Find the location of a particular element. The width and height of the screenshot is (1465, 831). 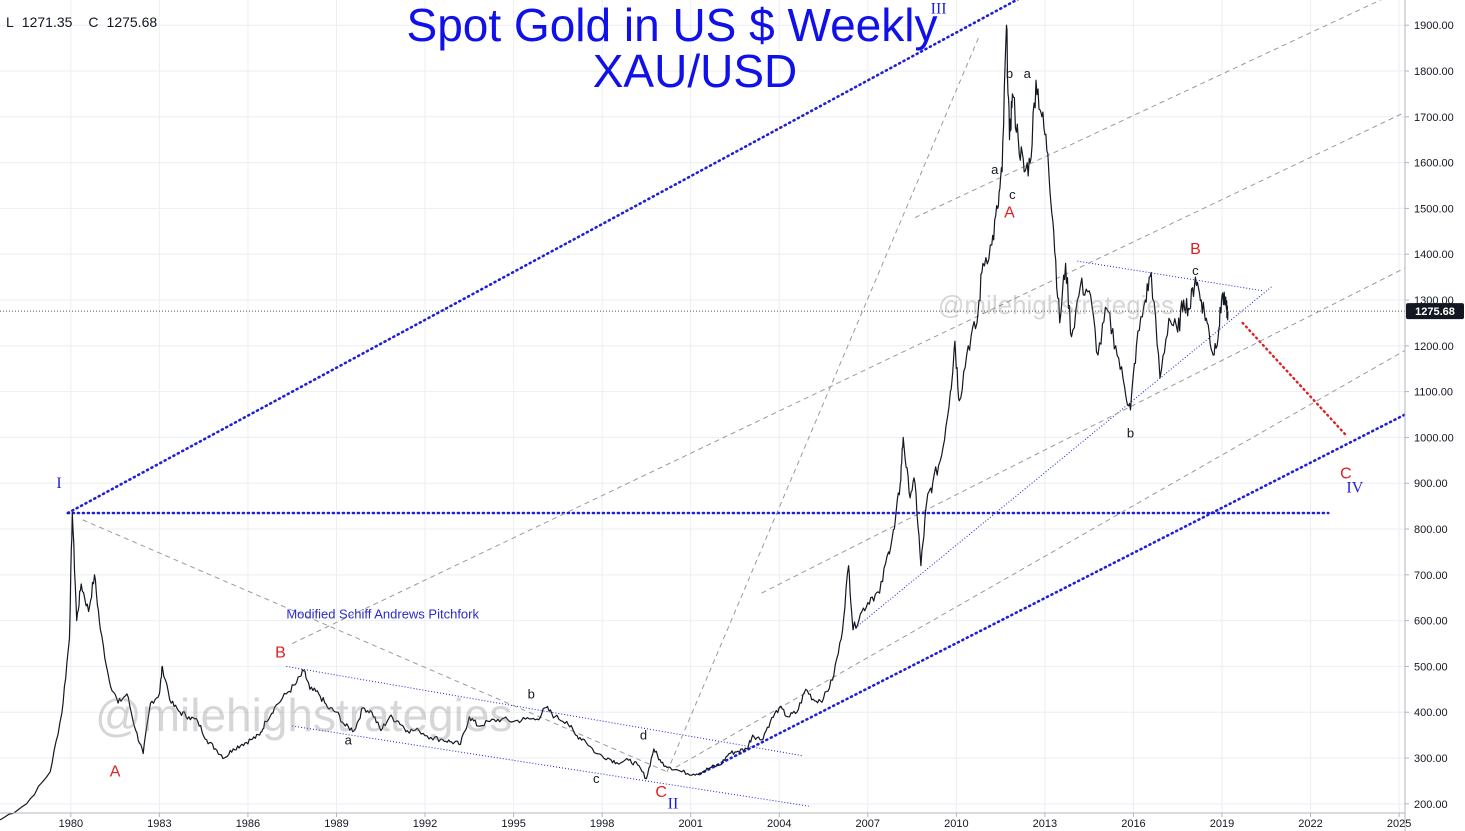

wave-label: IV is located at coordinates (1354, 487).